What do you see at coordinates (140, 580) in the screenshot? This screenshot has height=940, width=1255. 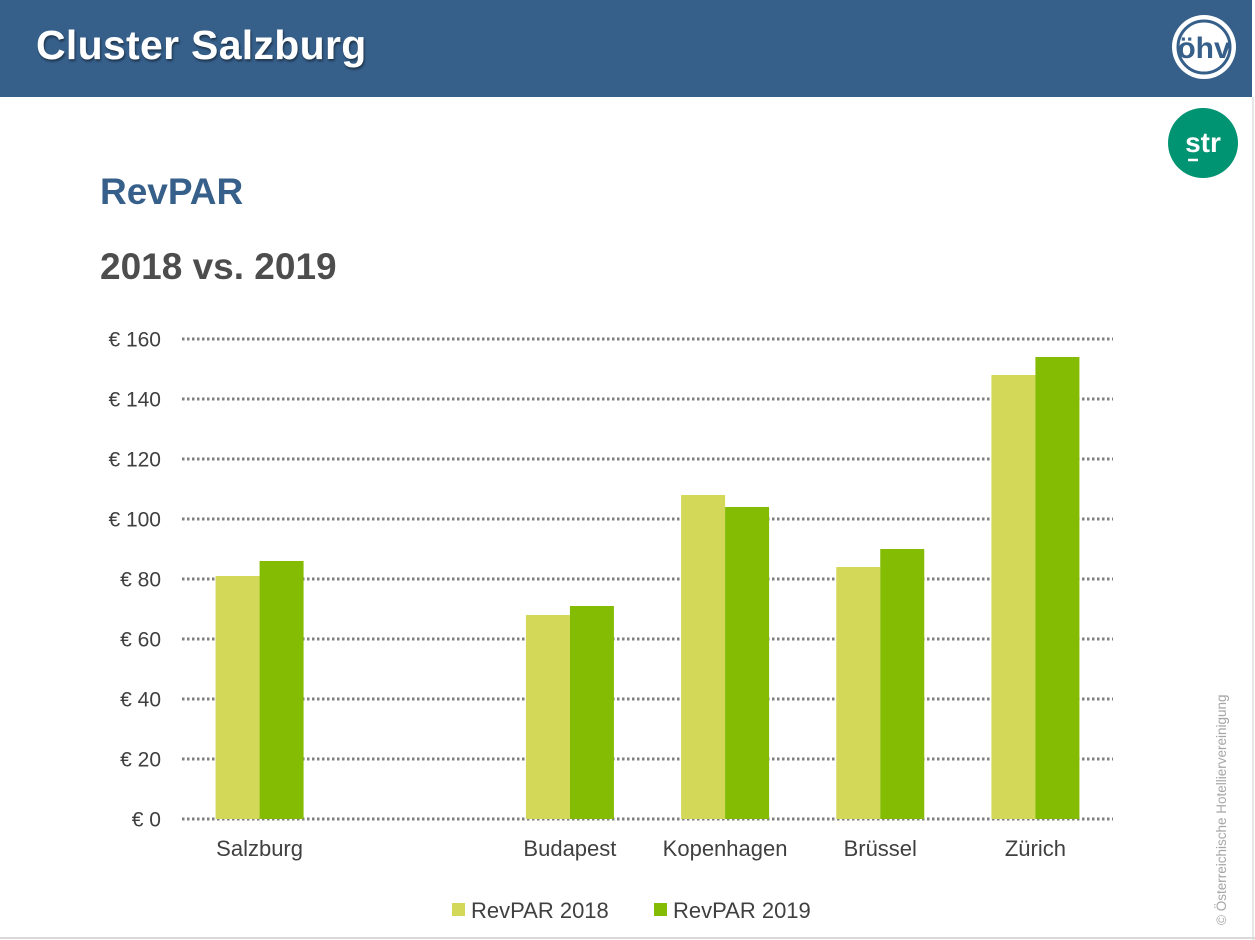 I see `y-tick-label: € 80` at bounding box center [140, 580].